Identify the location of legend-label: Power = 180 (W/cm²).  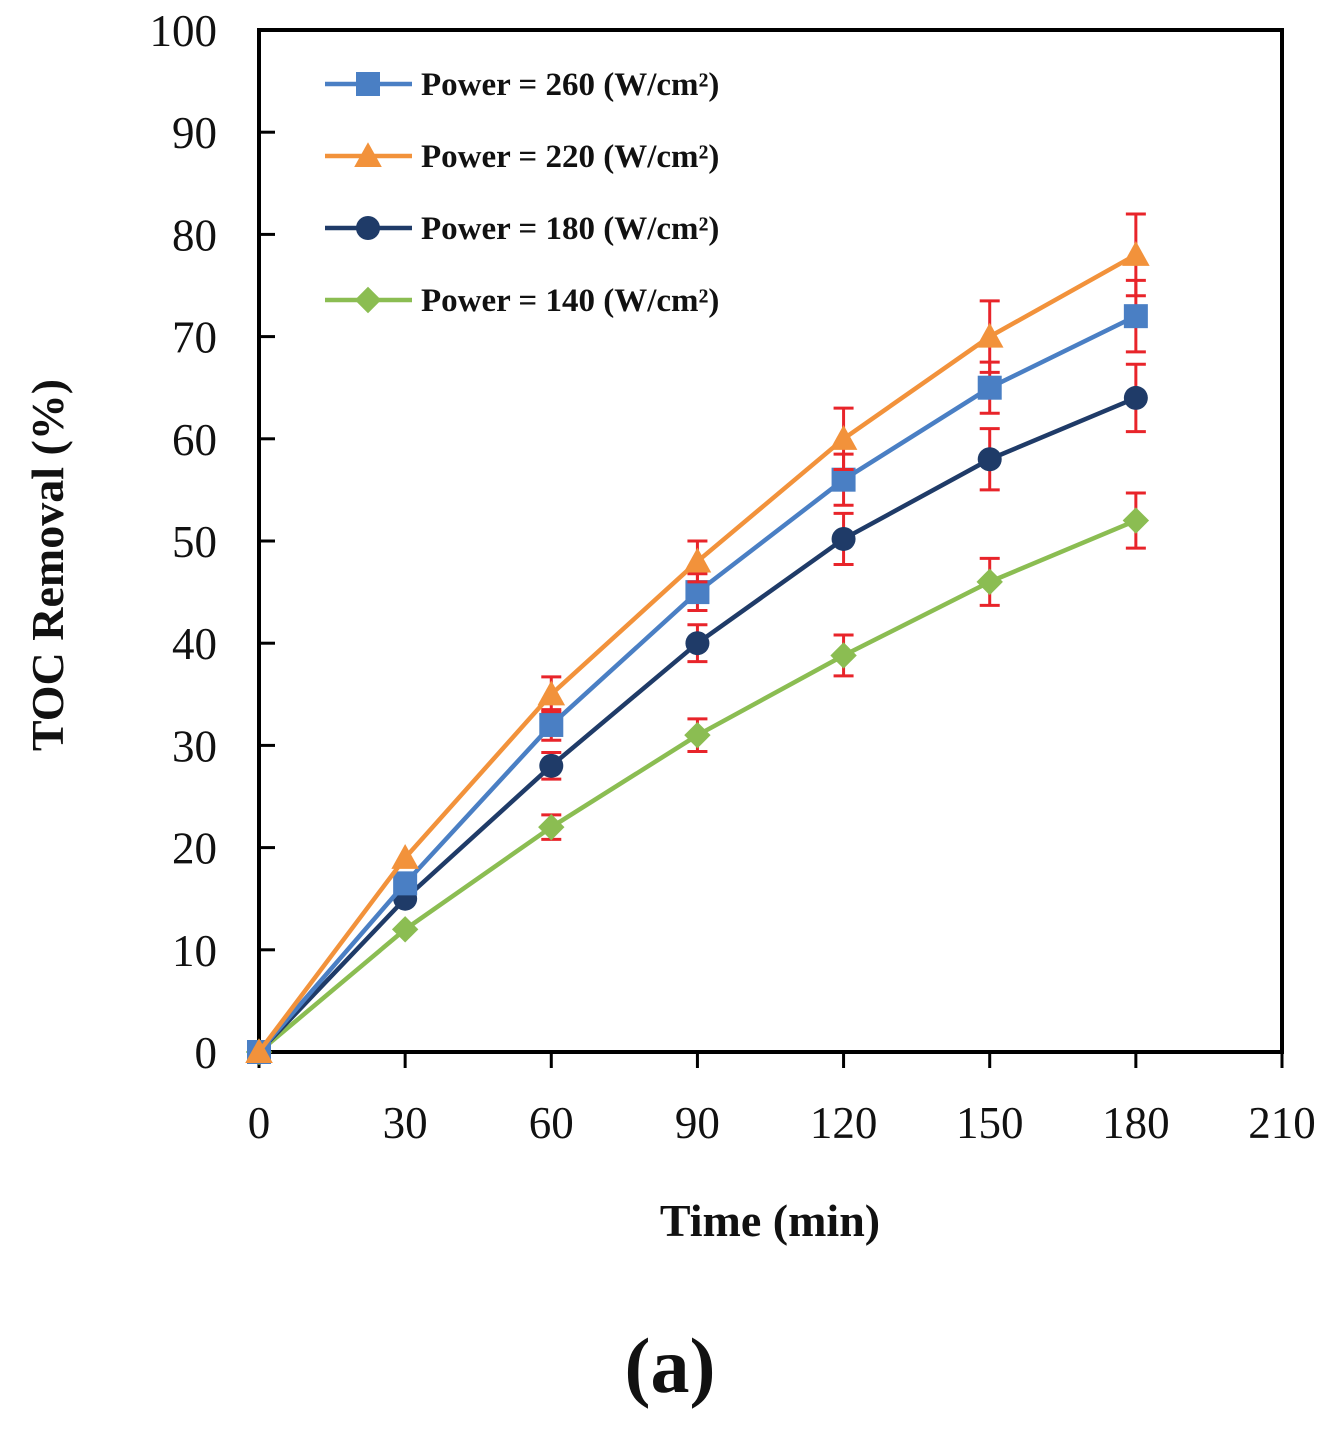
(570, 229).